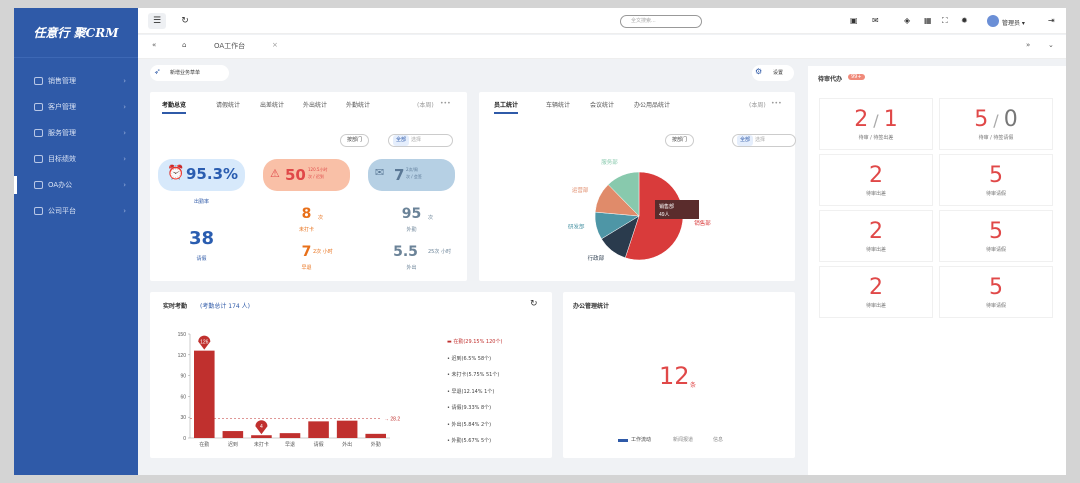  Describe the element at coordinates (652, 105) in the screenshot. I see `tab-supplies: 办公用品统计` at that location.